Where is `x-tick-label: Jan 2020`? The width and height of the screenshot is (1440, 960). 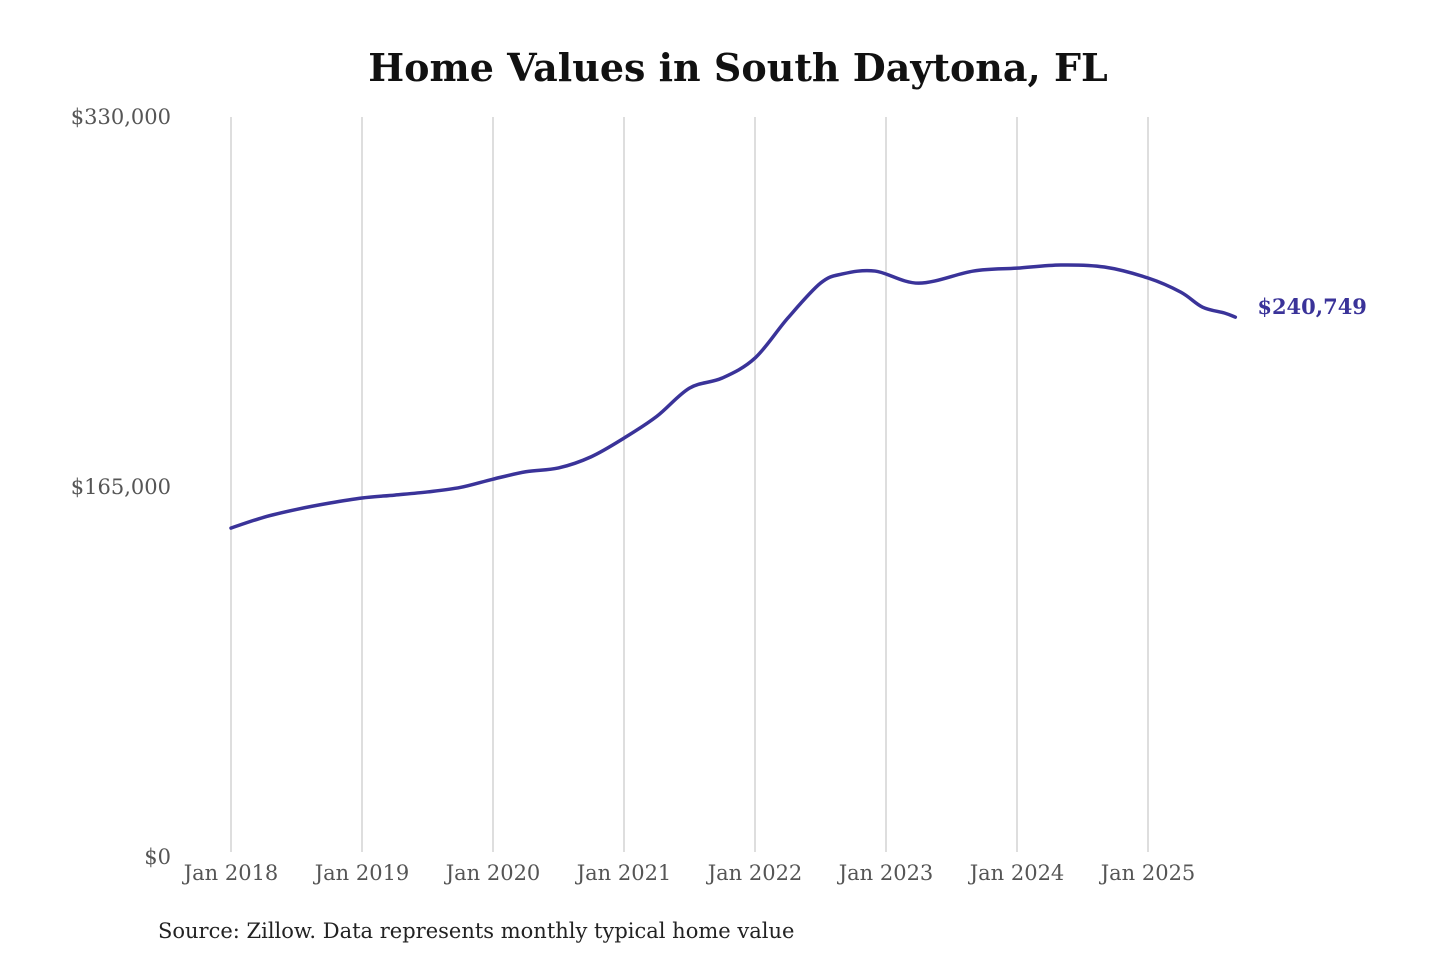 x-tick-label: Jan 2020 is located at coordinates (492, 873).